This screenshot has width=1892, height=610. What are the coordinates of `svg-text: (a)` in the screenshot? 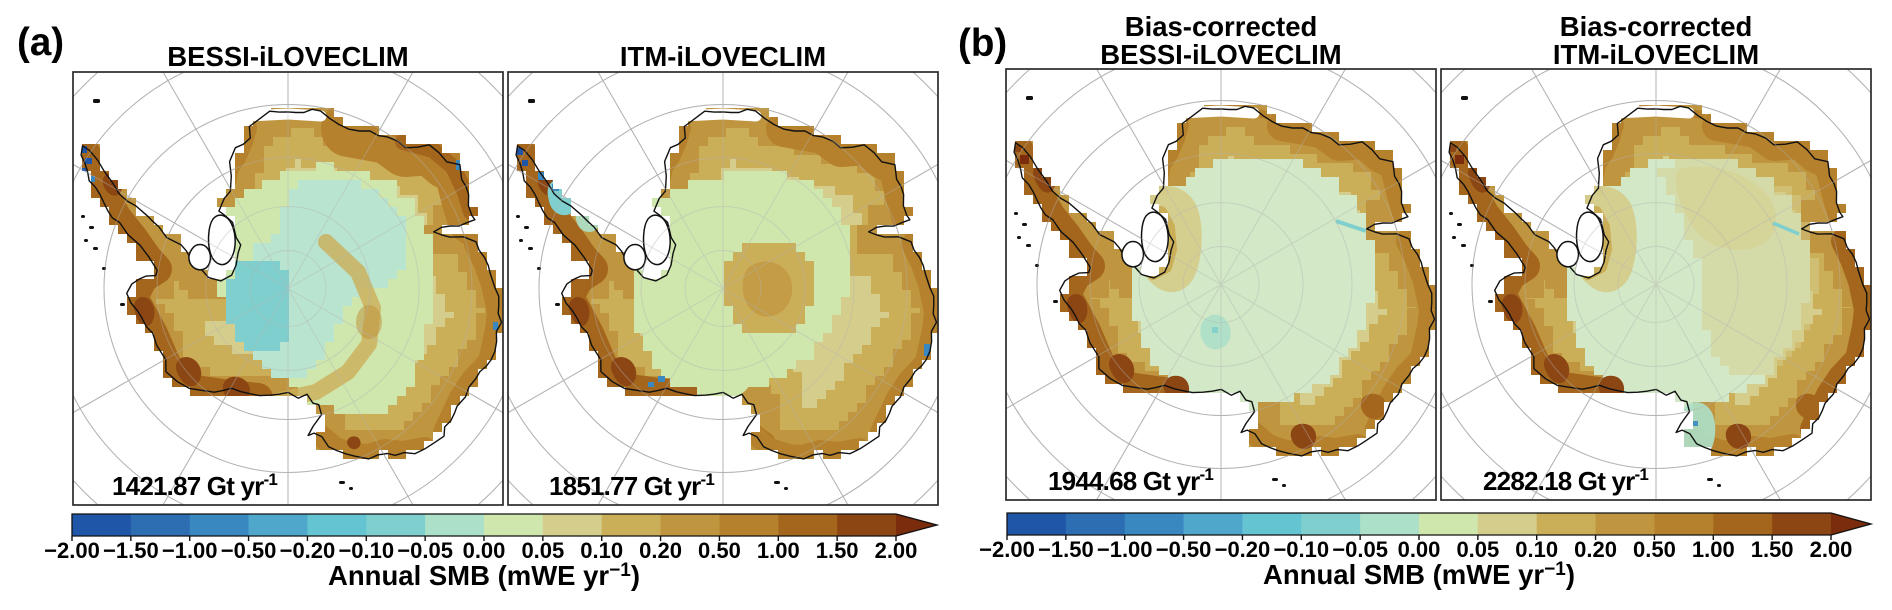 It's located at (40, 42).